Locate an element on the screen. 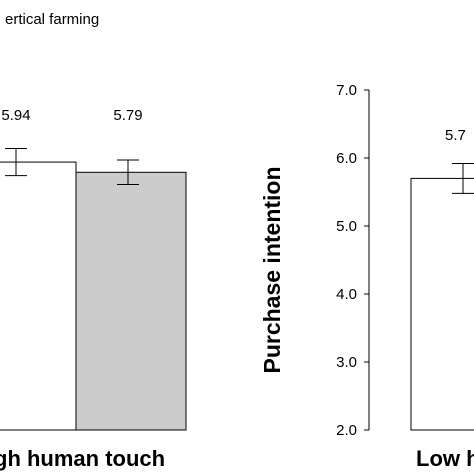 The height and width of the screenshot is (474, 474). right-tick-label-1: 7.0 is located at coordinates (346, 90).